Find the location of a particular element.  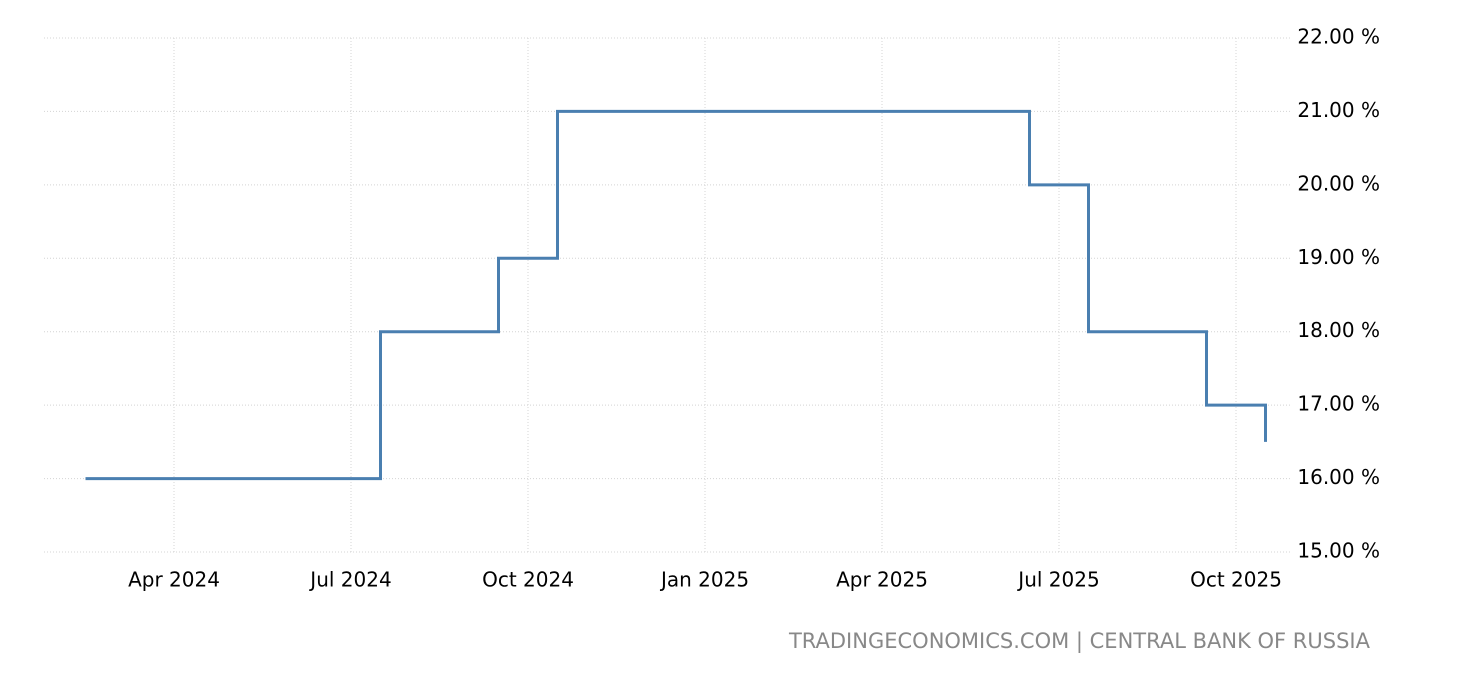

y-tick-label: 22.00 % is located at coordinates (1338, 37).